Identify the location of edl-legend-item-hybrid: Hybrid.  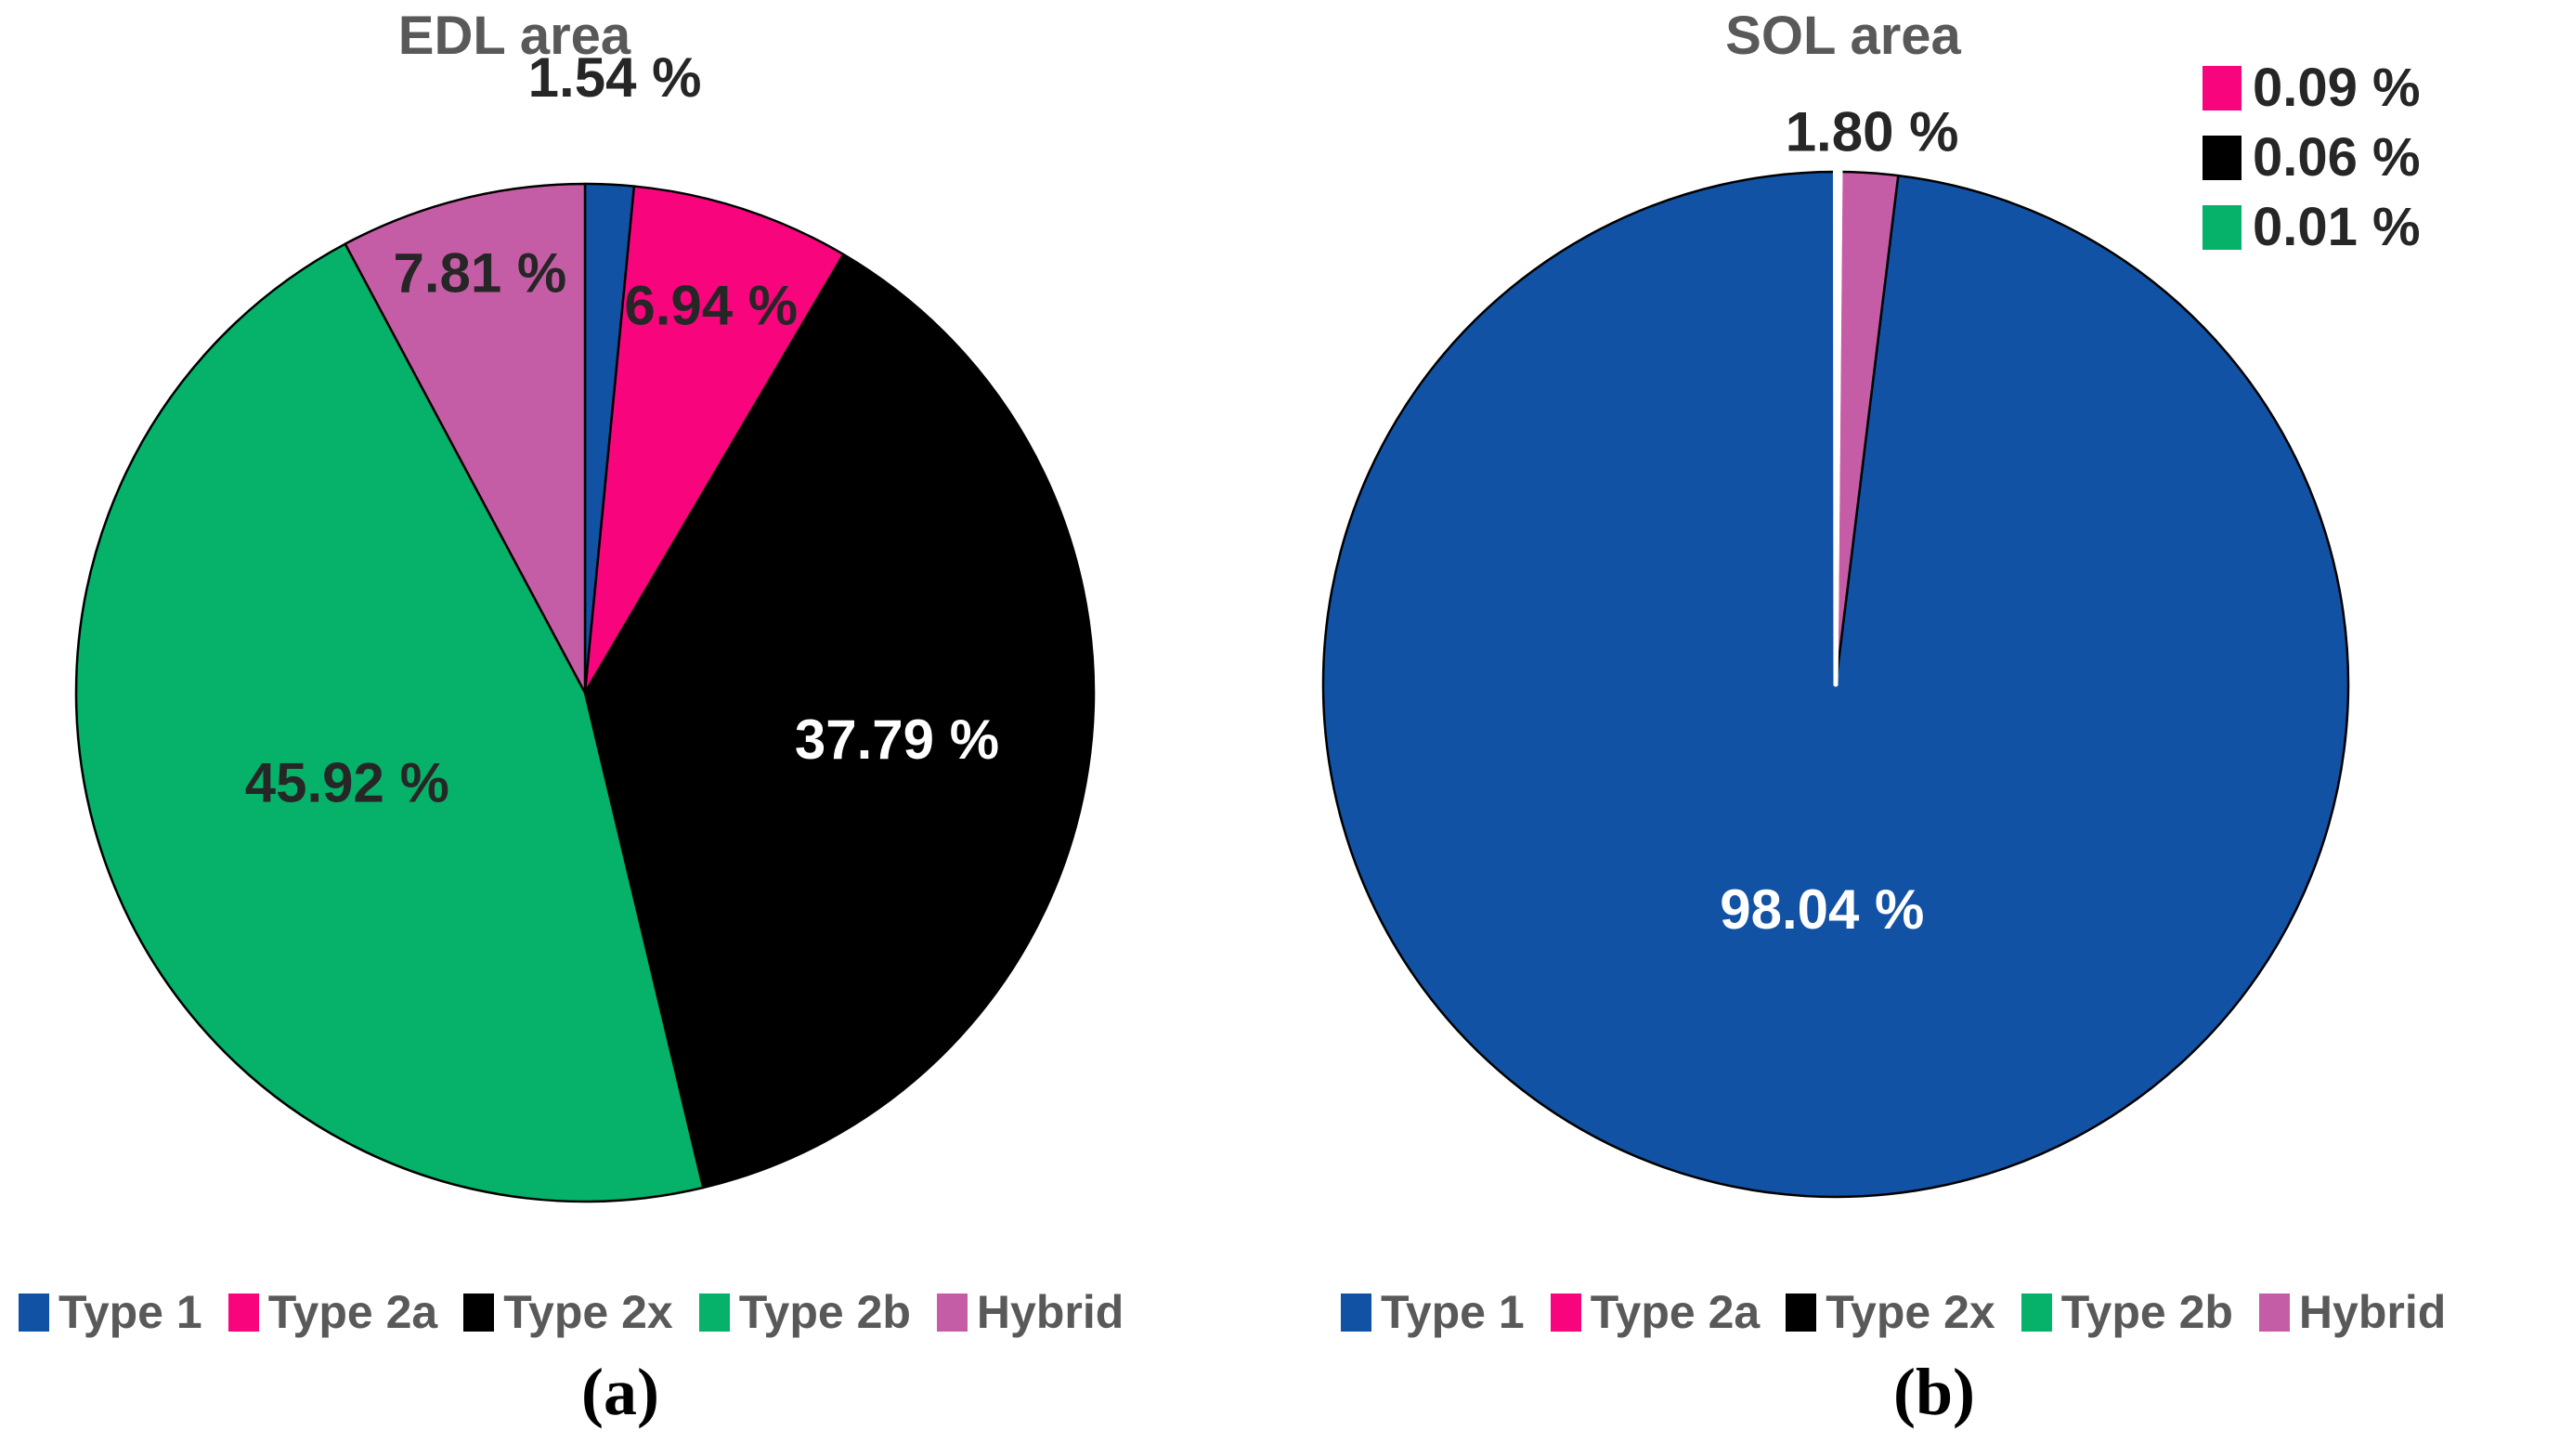
(1030, 1312).